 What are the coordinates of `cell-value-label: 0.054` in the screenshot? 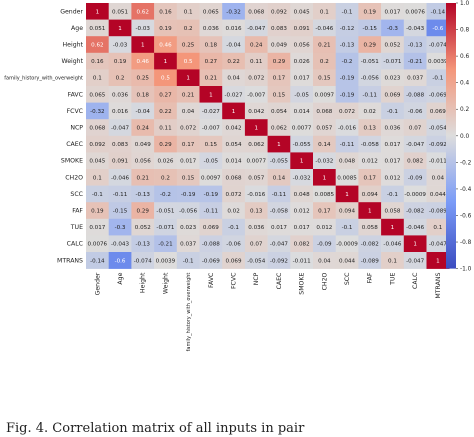 It's located at (279, 112).